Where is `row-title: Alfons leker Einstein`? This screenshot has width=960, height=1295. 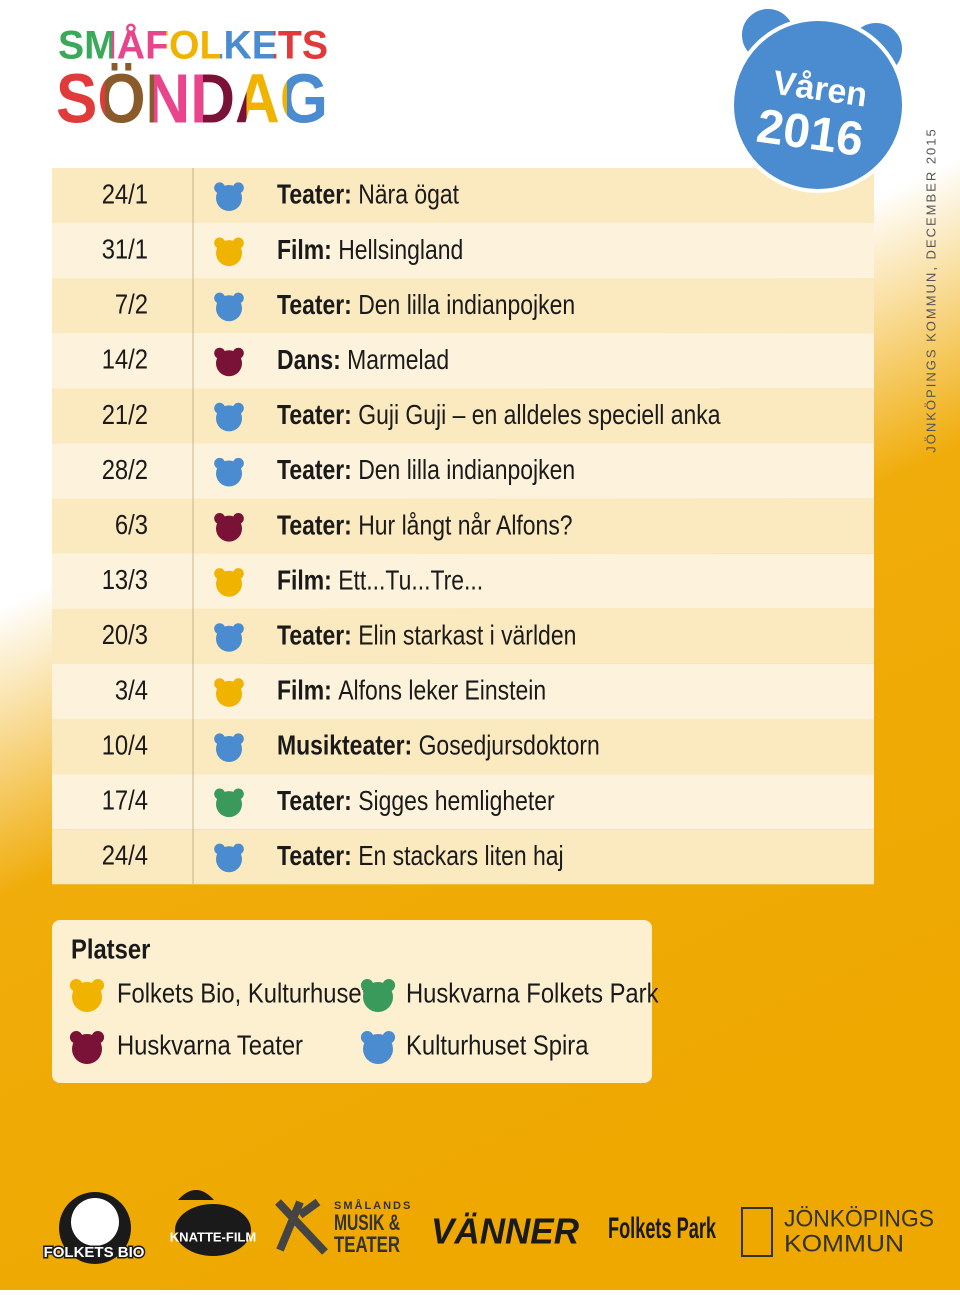
row-title: Alfons leker Einstein is located at coordinates (442, 690).